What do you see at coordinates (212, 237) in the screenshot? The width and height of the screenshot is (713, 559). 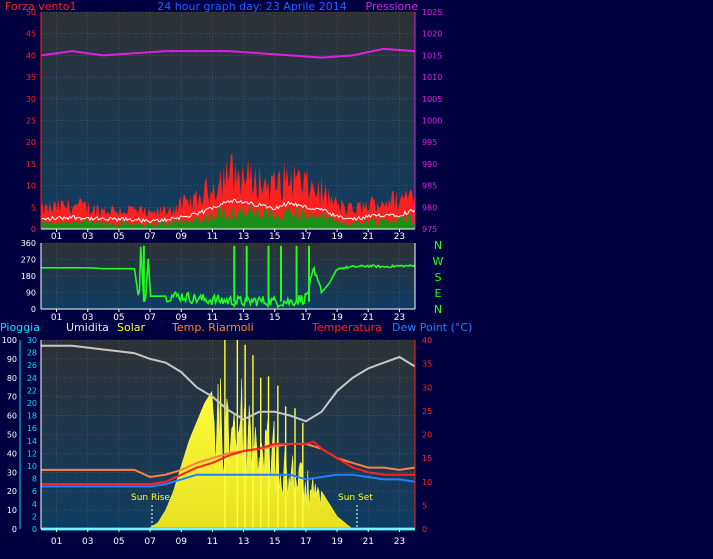 I see `top-xtick-label: 11` at bounding box center [212, 237].